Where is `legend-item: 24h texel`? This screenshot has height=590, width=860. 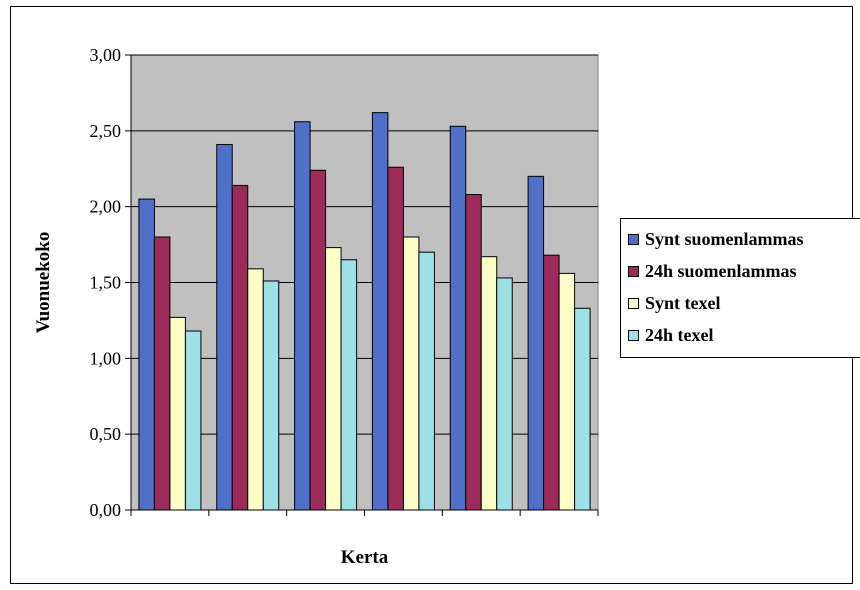
legend-item: 24h texel is located at coordinates (670, 335).